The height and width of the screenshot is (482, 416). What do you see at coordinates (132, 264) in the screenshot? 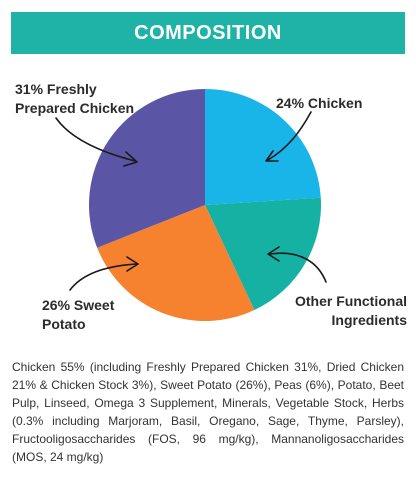
I see `arrowhead-sweet` at bounding box center [132, 264].